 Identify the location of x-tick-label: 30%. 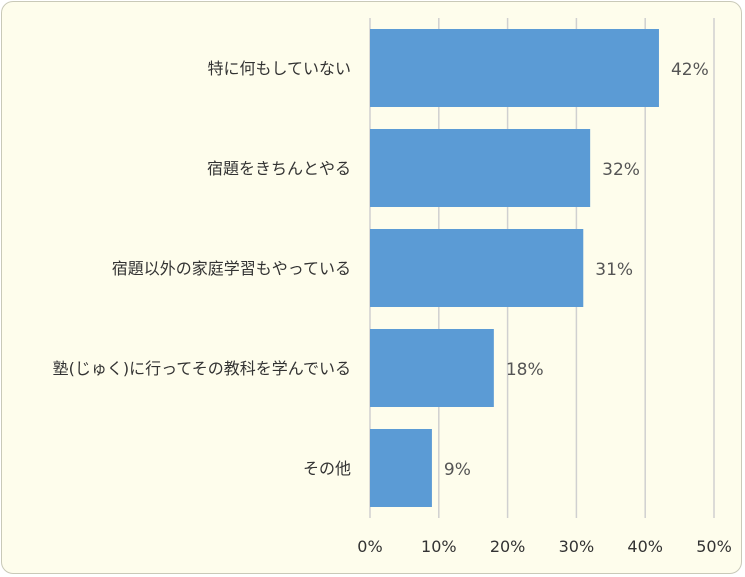
(577, 546).